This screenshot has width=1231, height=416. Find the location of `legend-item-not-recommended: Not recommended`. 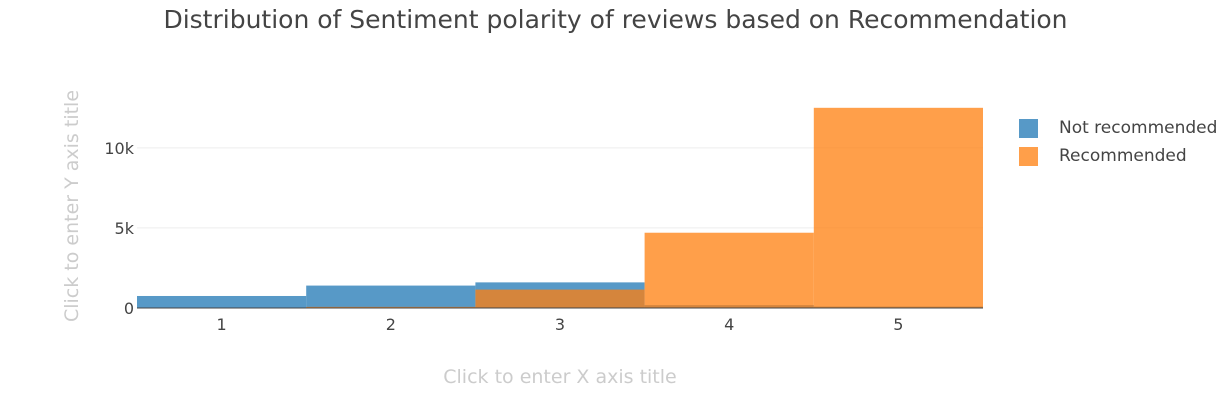

legend-item-not-recommended: Not recommended is located at coordinates (1118, 128).